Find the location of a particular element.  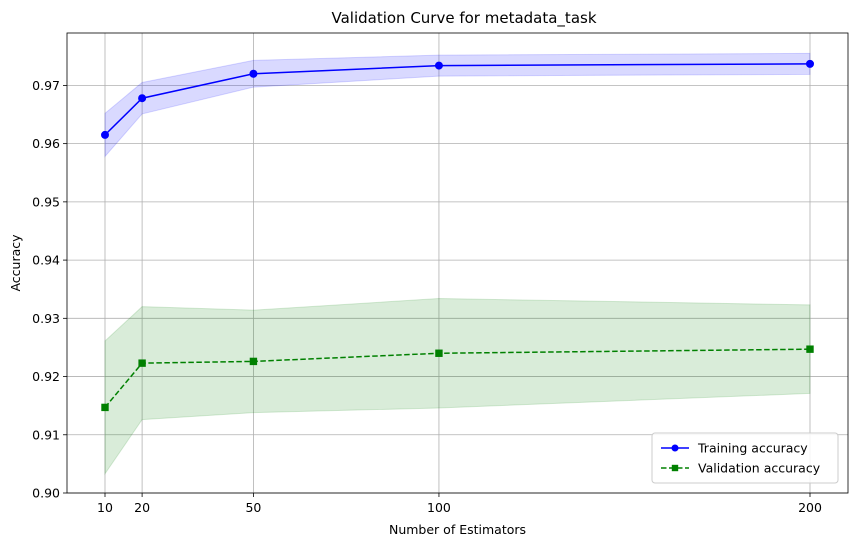

x-tick-label: 100 is located at coordinates (439, 507).